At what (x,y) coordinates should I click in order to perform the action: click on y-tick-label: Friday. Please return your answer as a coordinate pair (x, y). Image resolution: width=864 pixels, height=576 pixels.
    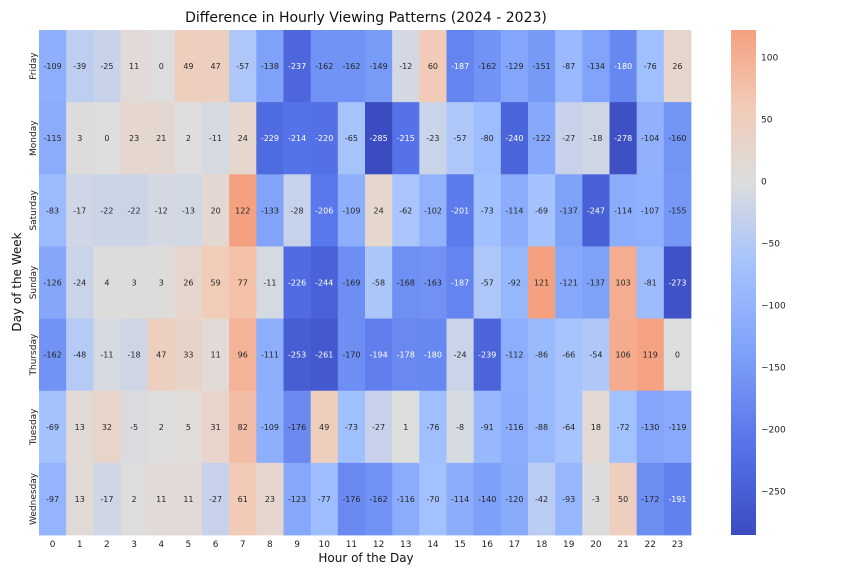
    Looking at the image, I should click on (34, 66).